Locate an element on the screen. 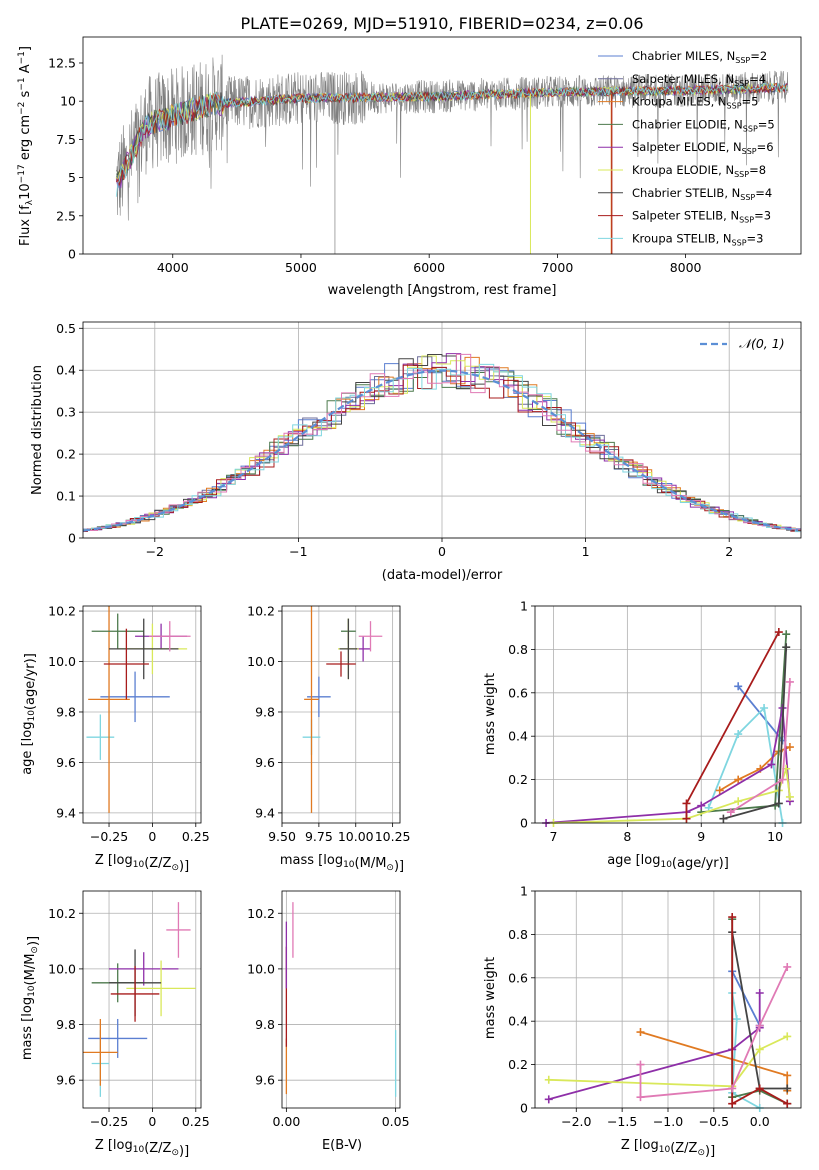 The image size is (819, 1170). x-tick-label: 10.25 is located at coordinates (393, 836).